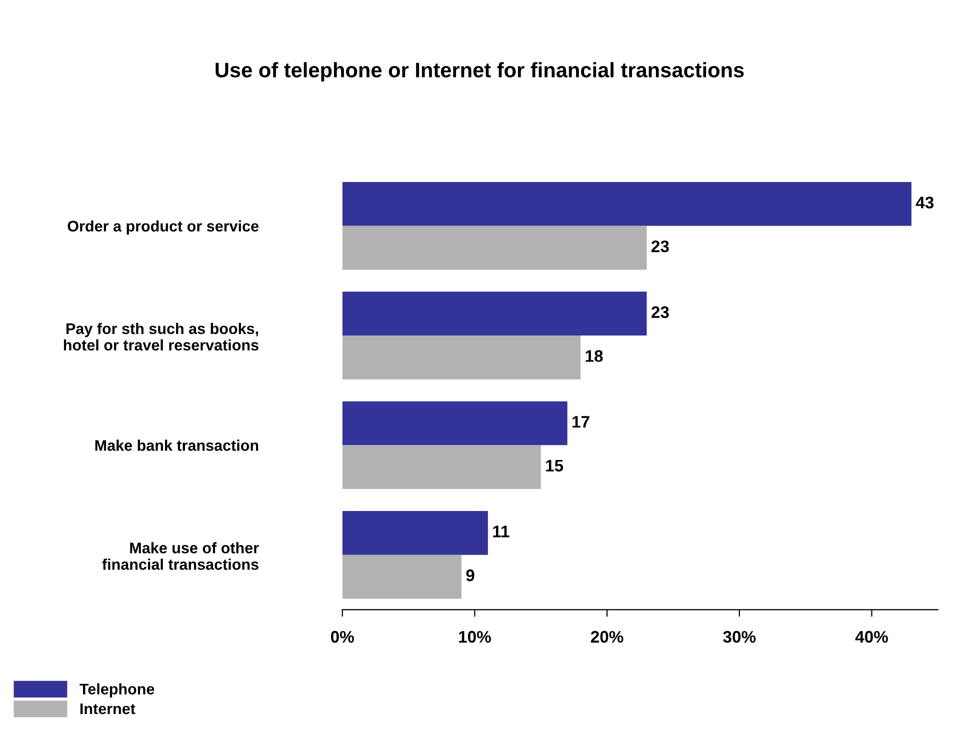 This screenshot has width=959, height=731. Describe the element at coordinates (871, 636) in the screenshot. I see `x-tick-label: 40%` at that location.